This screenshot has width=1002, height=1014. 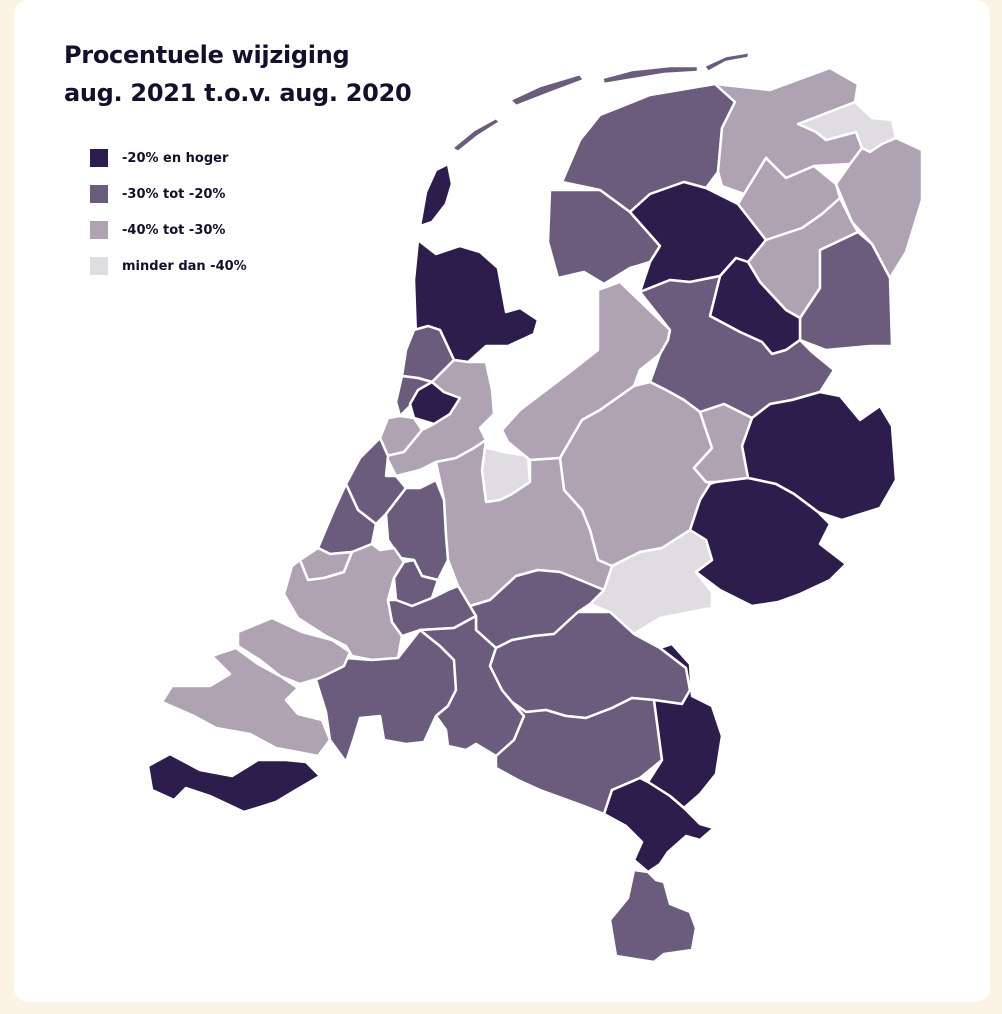 I want to click on title-line-1: Procentuele wijziging, so click(x=207, y=55).